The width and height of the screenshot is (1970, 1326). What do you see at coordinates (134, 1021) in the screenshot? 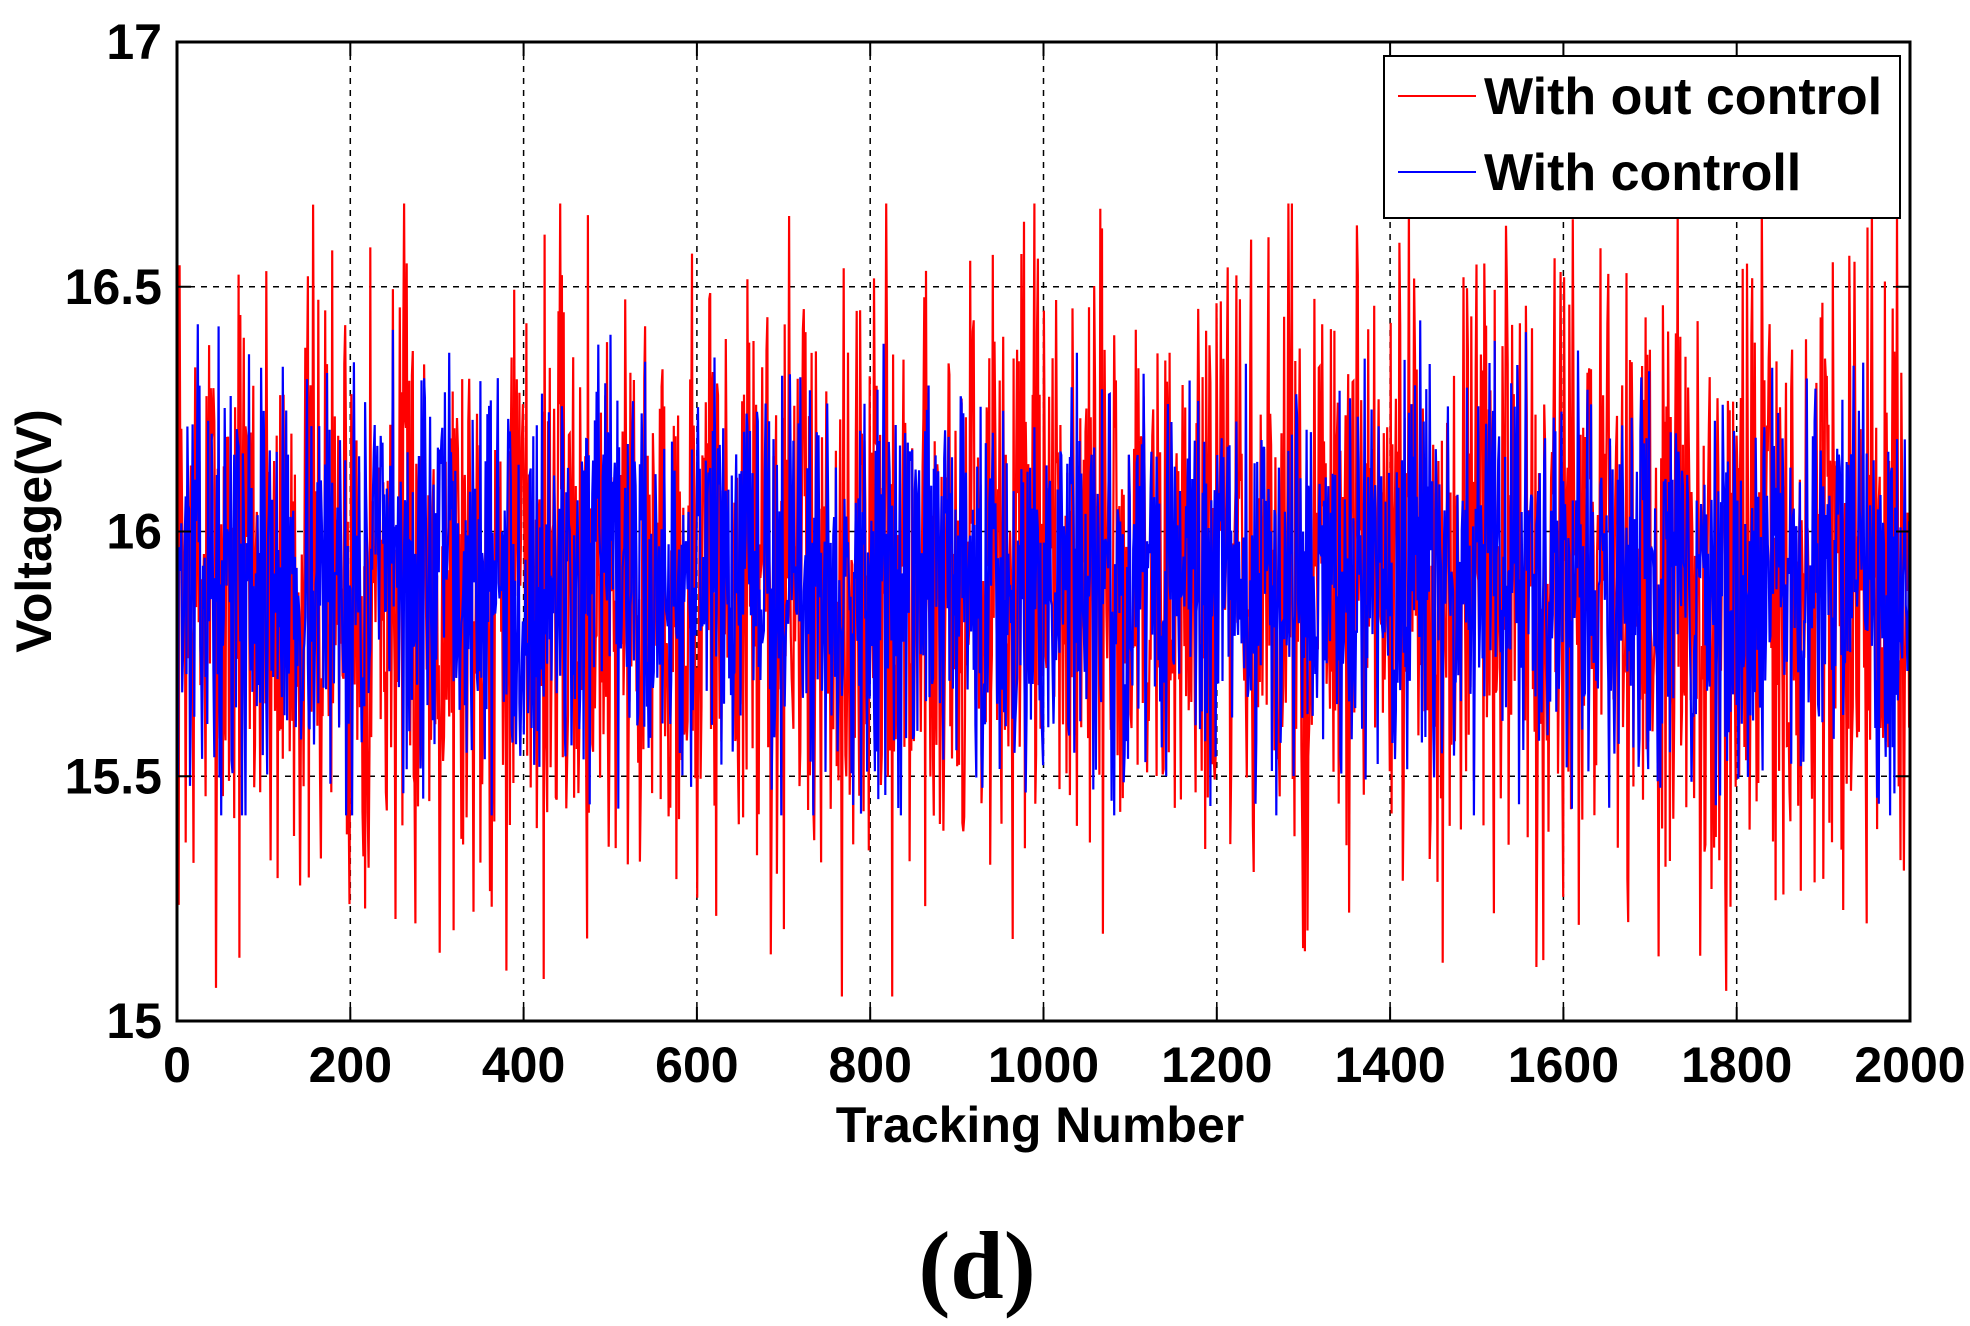
I see `y-tick-label: 15` at bounding box center [134, 1021].